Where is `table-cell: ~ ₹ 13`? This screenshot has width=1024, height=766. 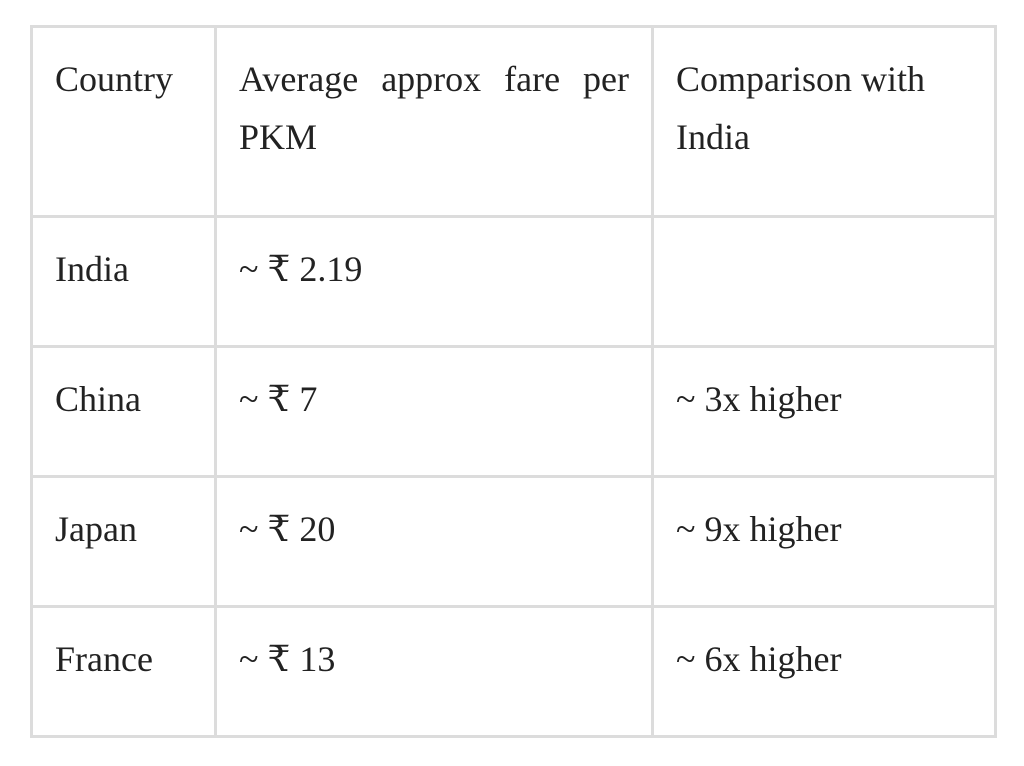 table-cell: ~ ₹ 13 is located at coordinates (434, 671).